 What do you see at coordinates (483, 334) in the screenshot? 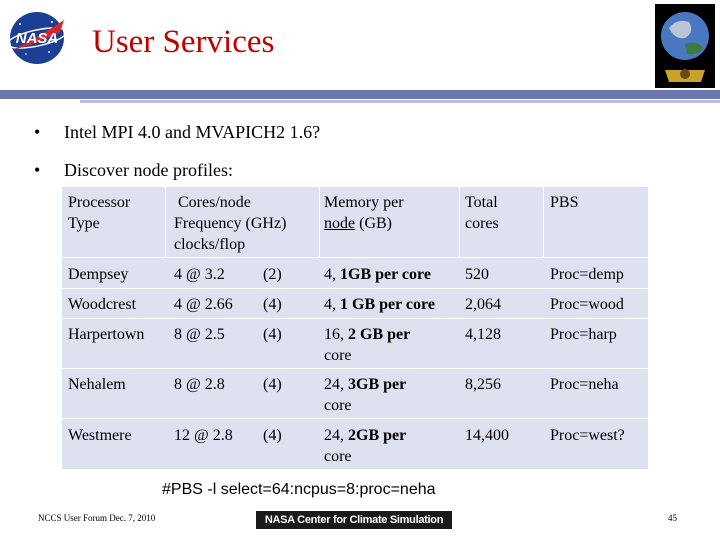
I see `cell-total: 4,128` at bounding box center [483, 334].